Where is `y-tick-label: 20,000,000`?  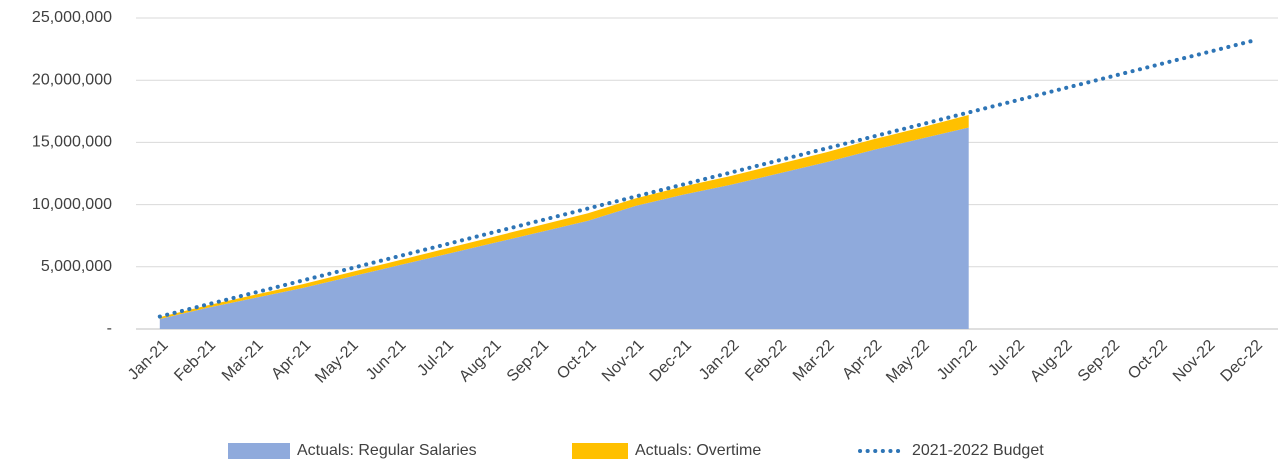 y-tick-label: 20,000,000 is located at coordinates (72, 79).